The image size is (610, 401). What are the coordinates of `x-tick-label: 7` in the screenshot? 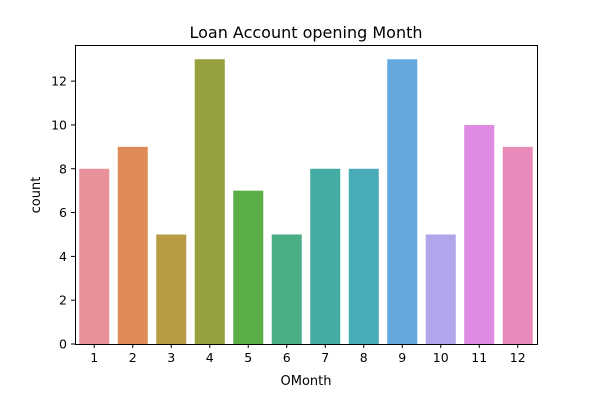 It's located at (325, 357).